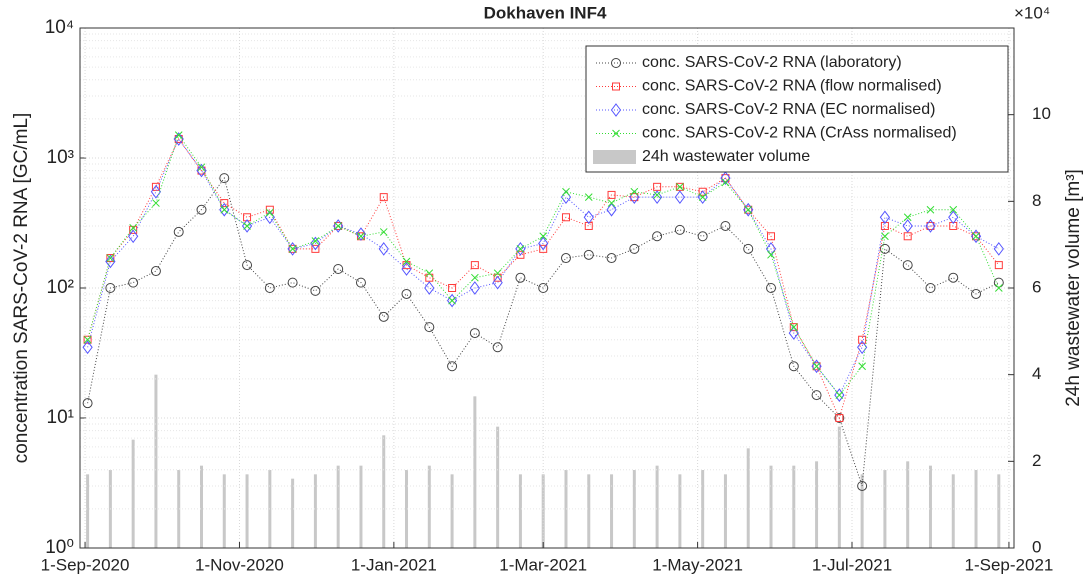  What do you see at coordinates (60, 417) in the screenshot?
I see `y-tick-label: 10¹` at bounding box center [60, 417].